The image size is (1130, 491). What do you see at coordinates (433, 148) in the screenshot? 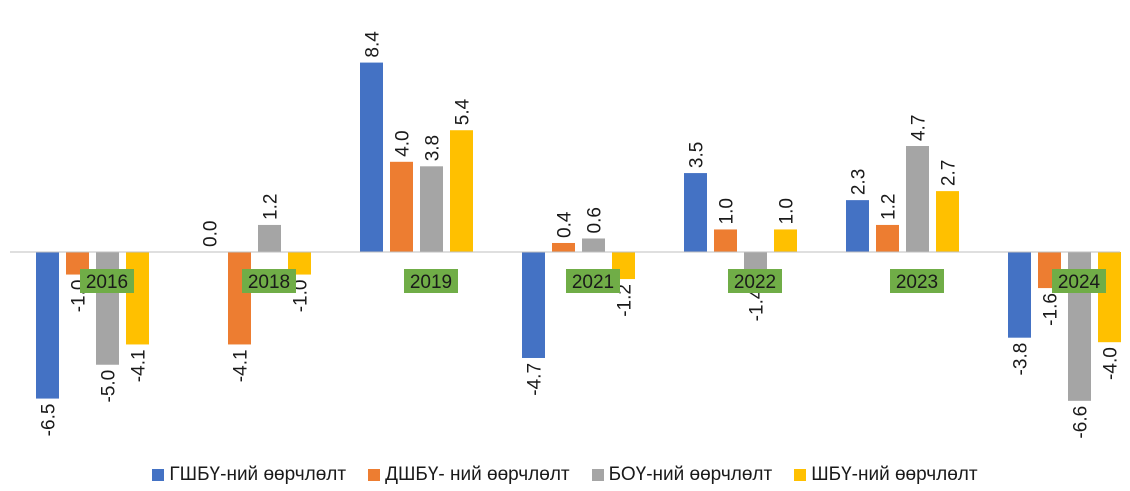
I see `data-label-2019-series-3: 3.8` at bounding box center [433, 148].